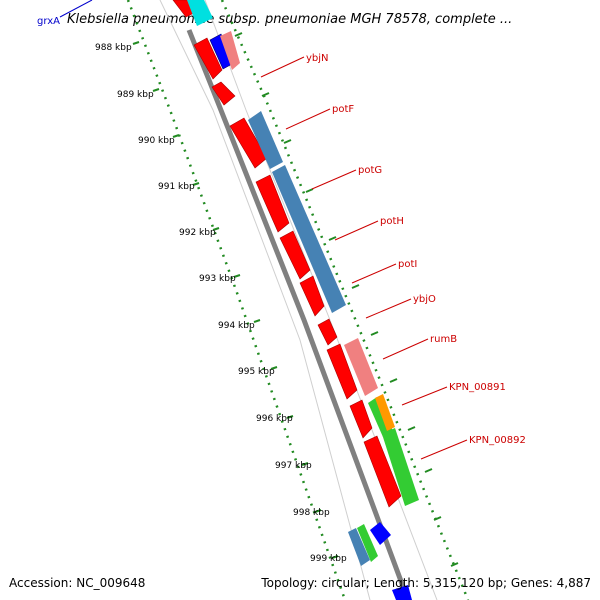  I want to click on tick-label: 995 kbp, so click(256, 372).